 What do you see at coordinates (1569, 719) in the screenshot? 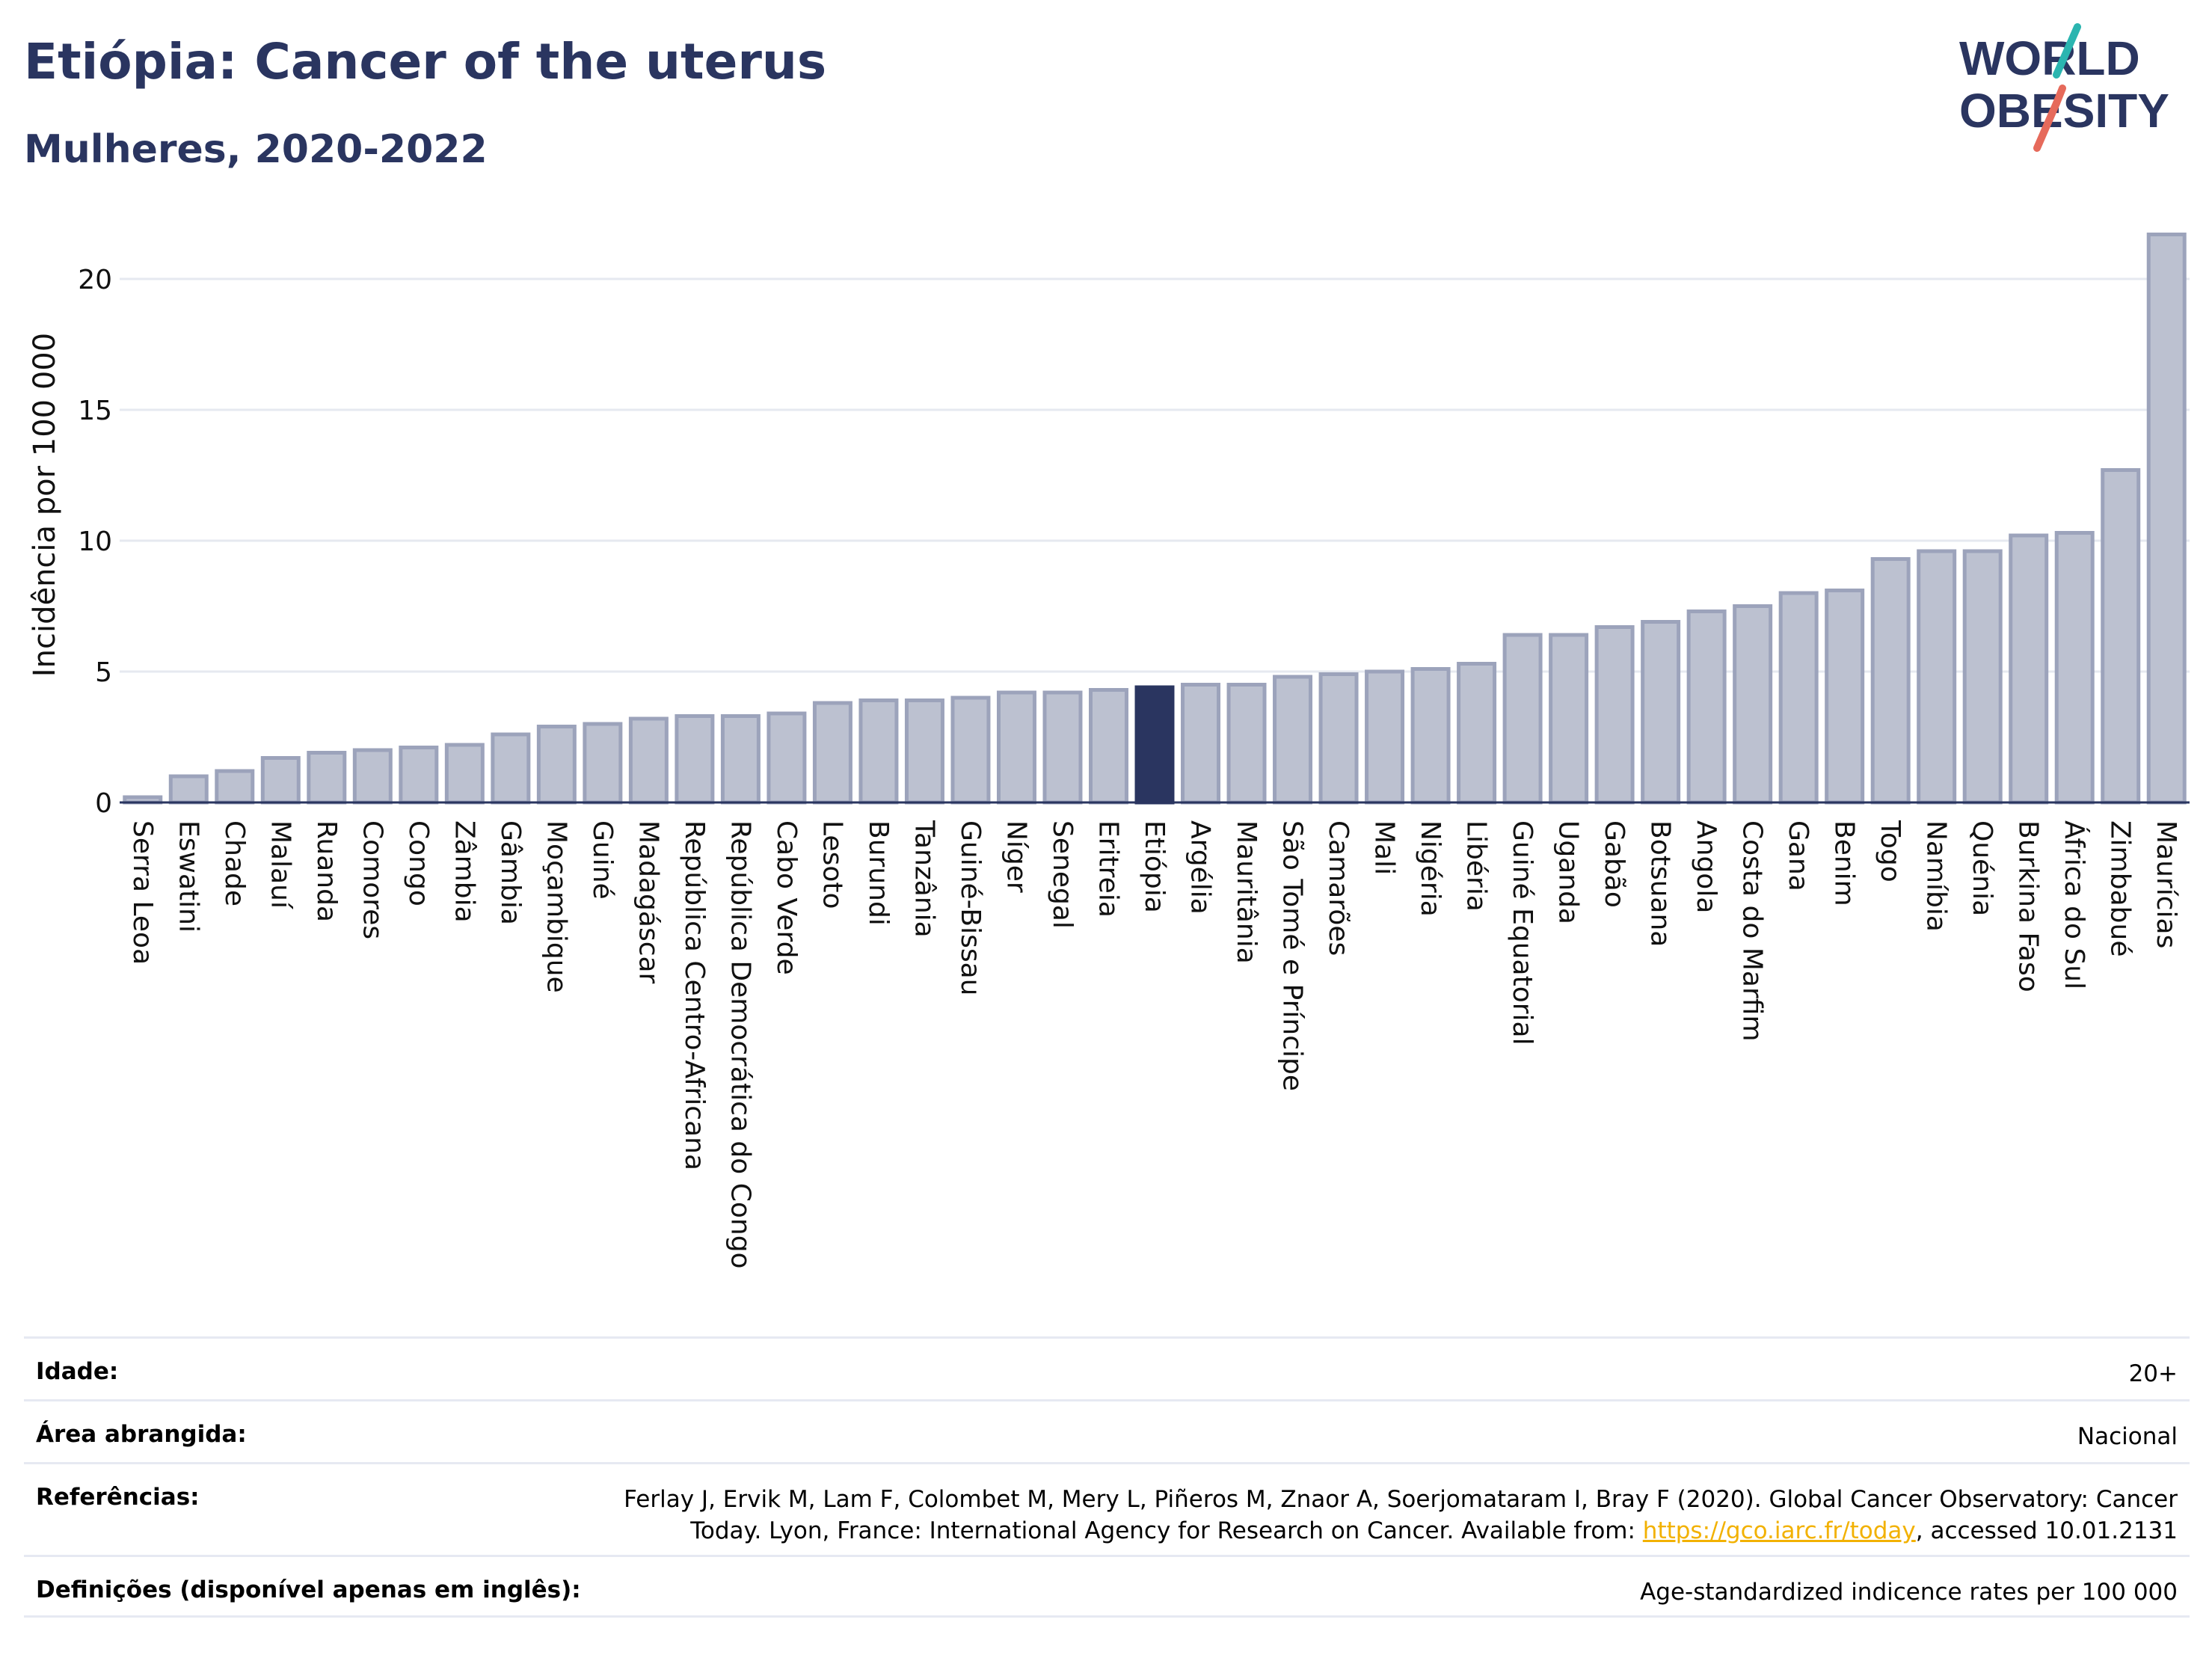
I see `bar-uganda` at bounding box center [1569, 719].